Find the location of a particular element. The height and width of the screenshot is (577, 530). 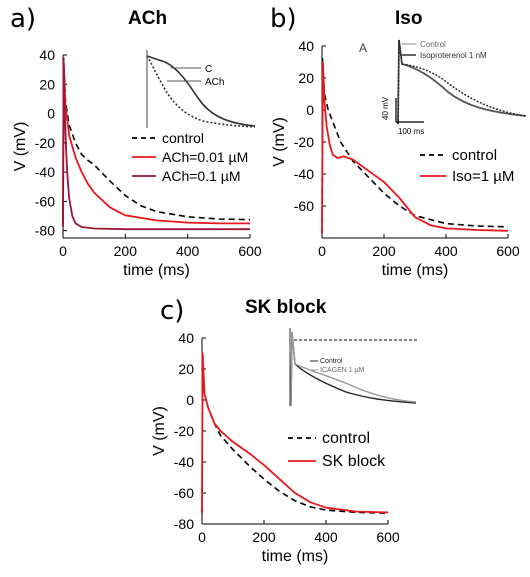

inset-b-scale-t: 100 ms is located at coordinates (411, 131).